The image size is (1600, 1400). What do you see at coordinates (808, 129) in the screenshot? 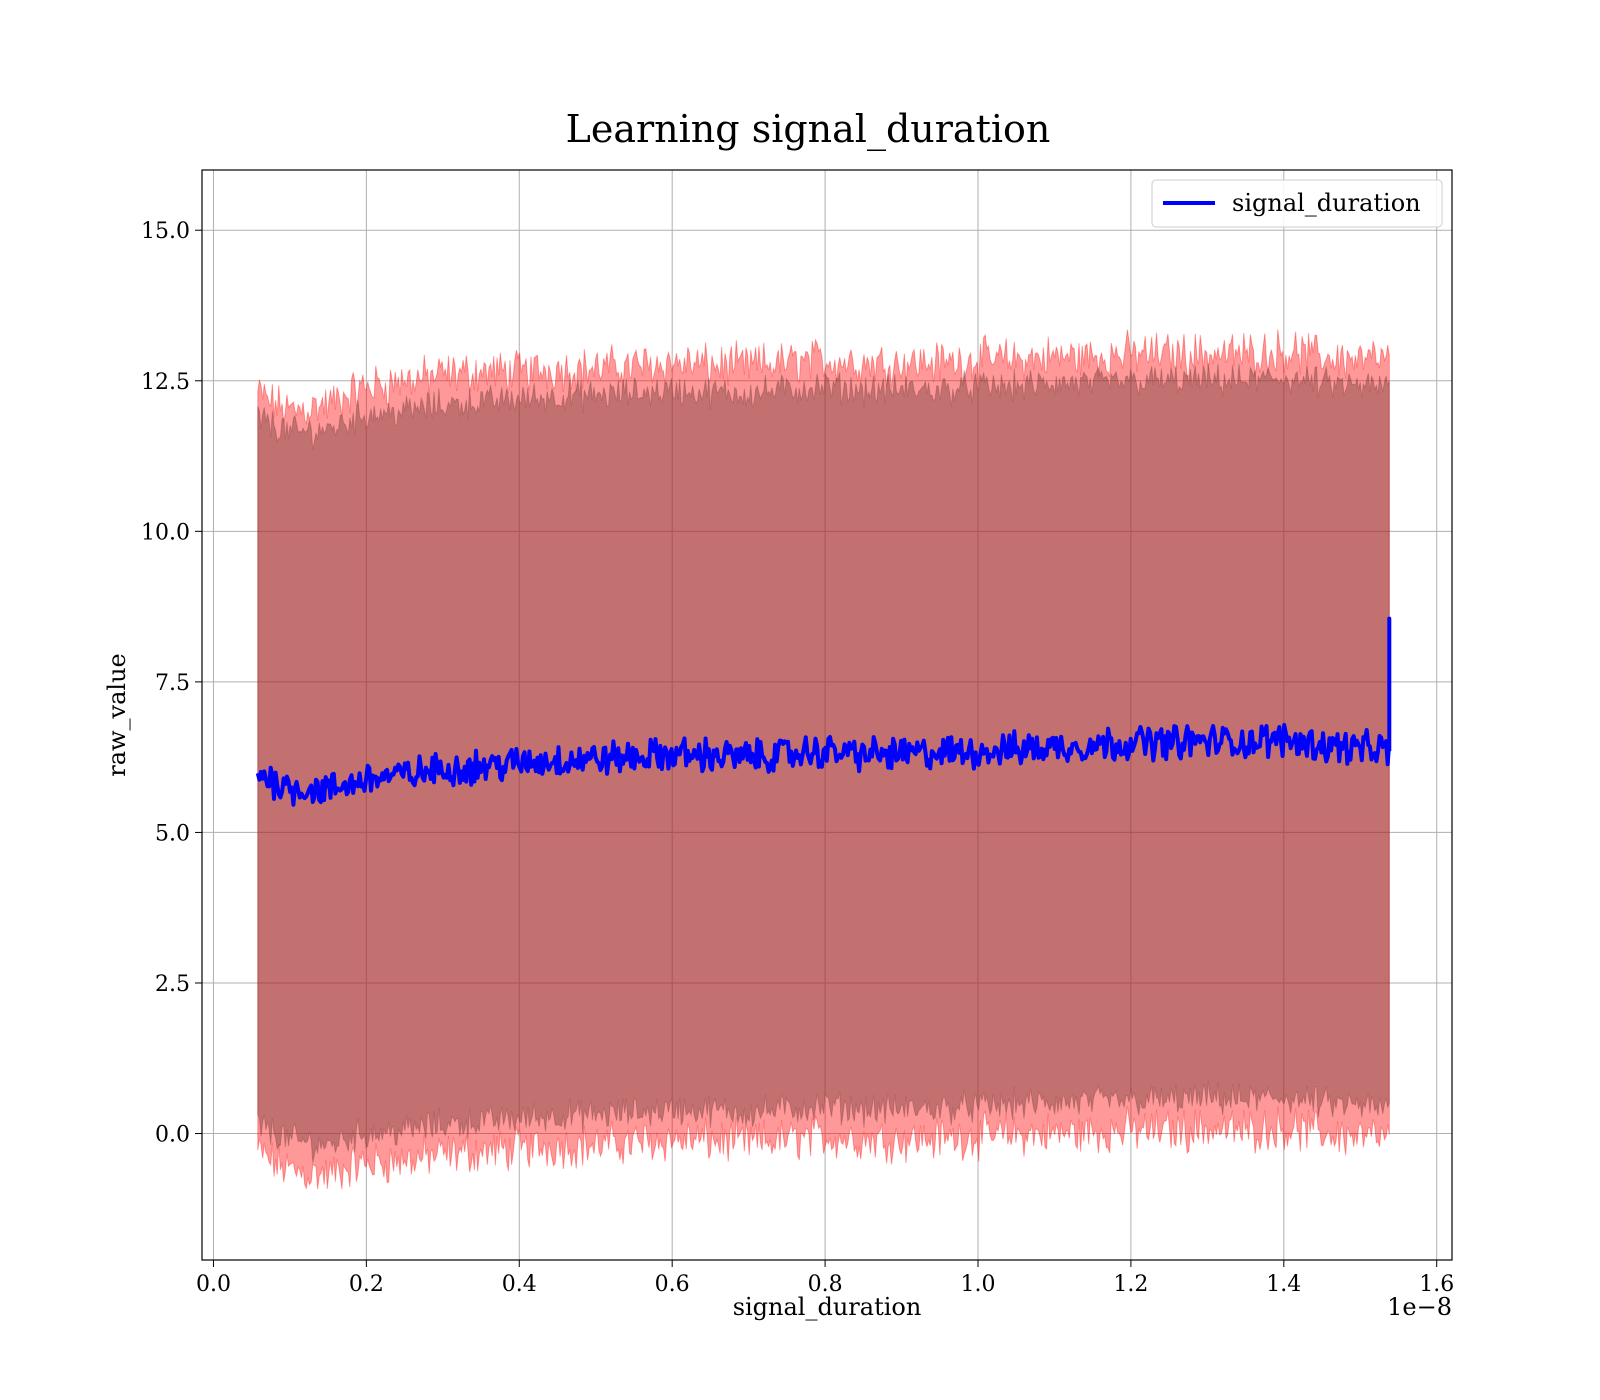
I see `chart-title: Learning signal_duration` at bounding box center [808, 129].